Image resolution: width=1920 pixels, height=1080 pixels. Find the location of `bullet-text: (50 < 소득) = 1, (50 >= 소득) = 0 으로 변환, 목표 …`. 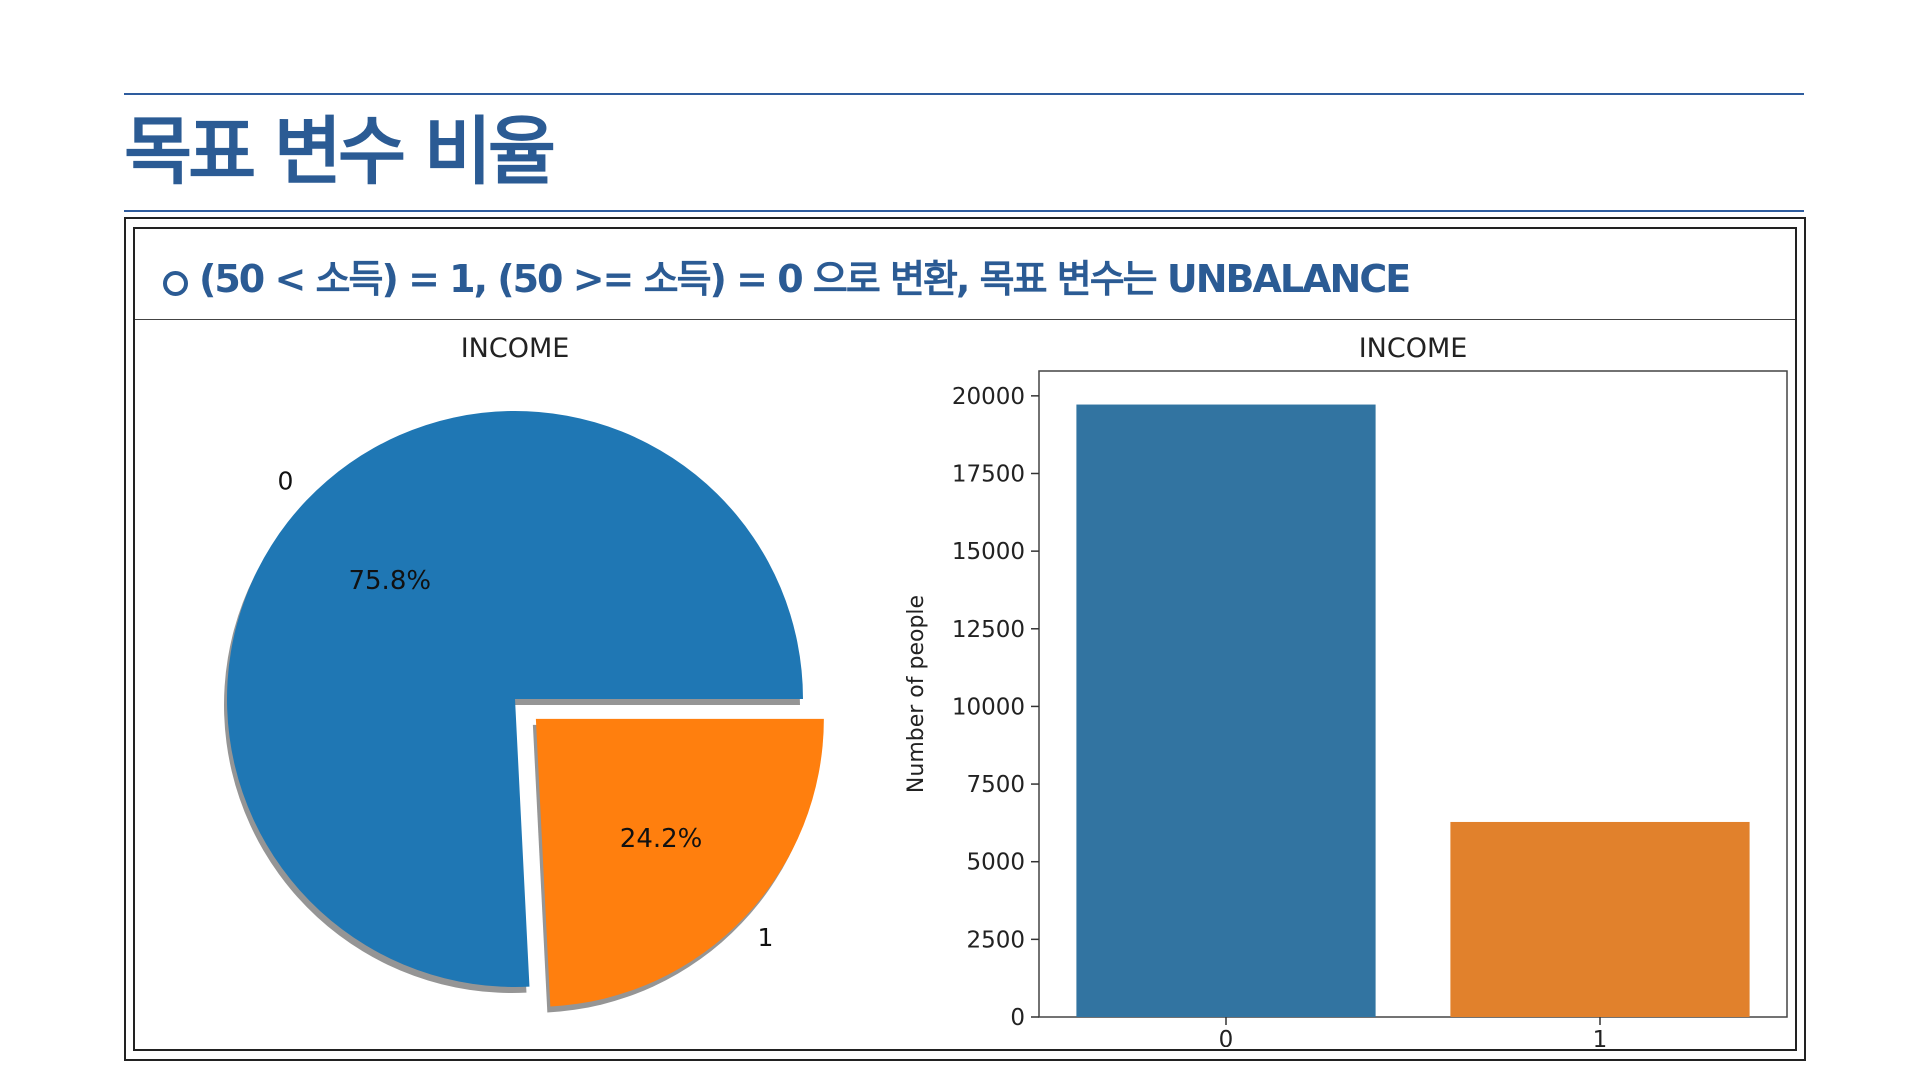

bullet-text: (50 < 소득) = 1, (50 >= 소득) = 0 으로 변환, 목표 … is located at coordinates (805, 279).